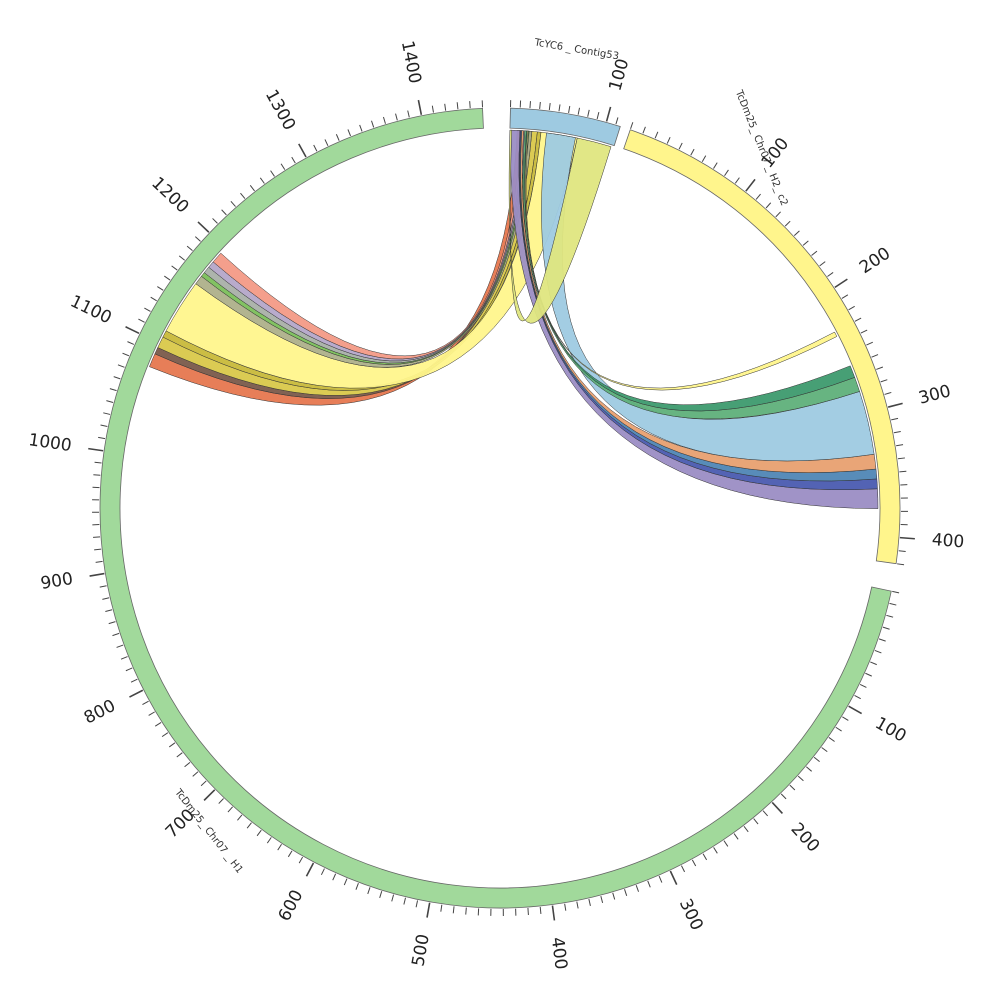 The image size is (1000, 1000). I want to click on tick-label-h1-900: 900, so click(56, 581).